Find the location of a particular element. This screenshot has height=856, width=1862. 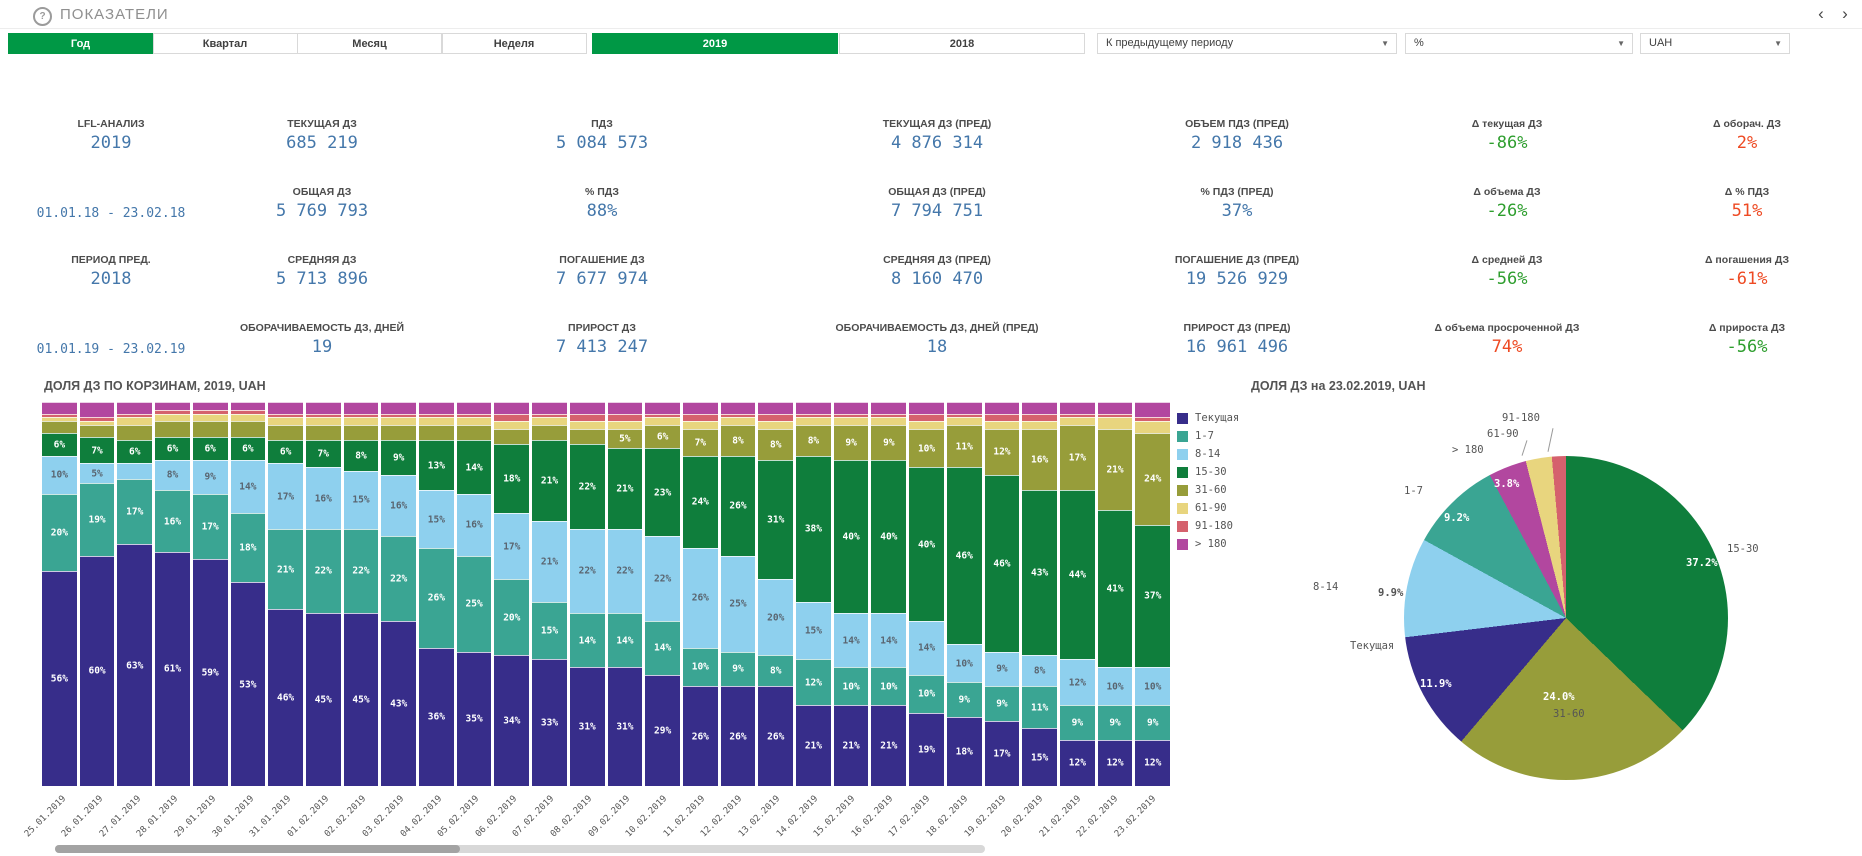

bar-segment-31-60: 8% is located at coordinates (738, 440).